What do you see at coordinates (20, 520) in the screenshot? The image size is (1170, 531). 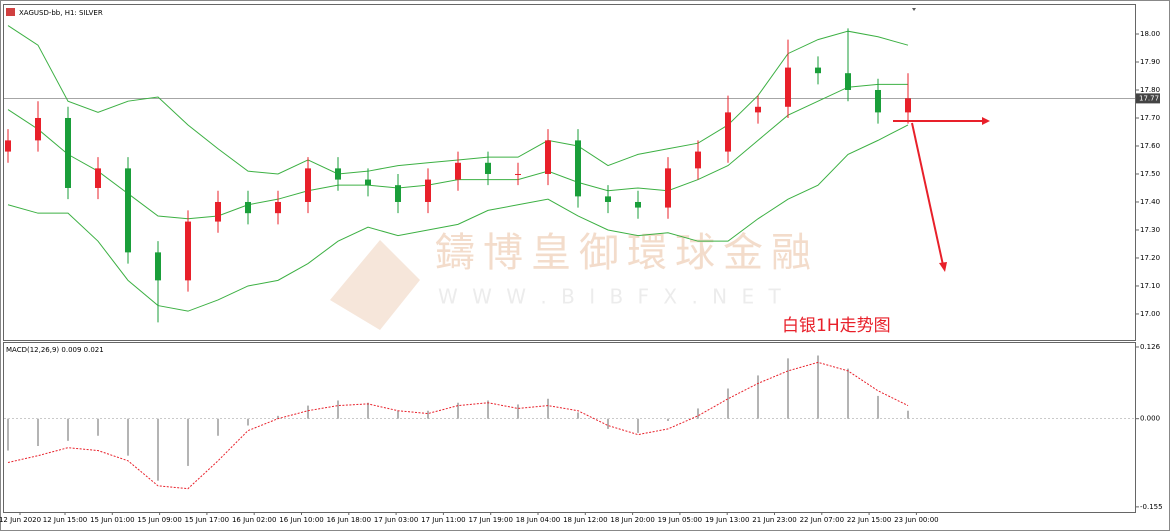 I see `x-tick-label: 12 Jun 2020` at bounding box center [20, 520].